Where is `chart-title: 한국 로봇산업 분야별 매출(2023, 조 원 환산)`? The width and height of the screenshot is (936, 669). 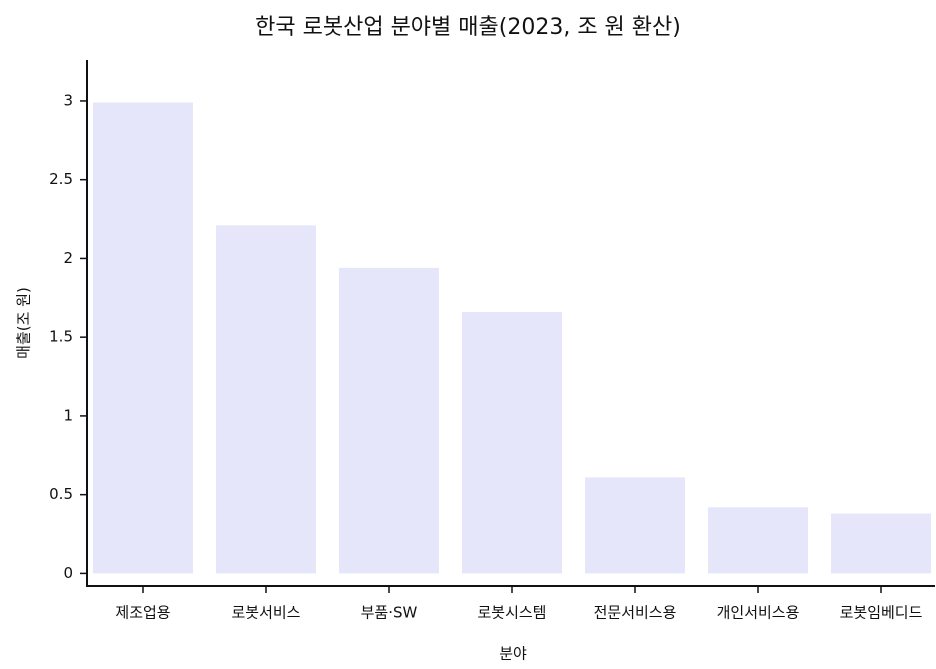
chart-title: 한국 로봇산업 분야별 매출(2023, 조 원 환산) is located at coordinates (468, 27).